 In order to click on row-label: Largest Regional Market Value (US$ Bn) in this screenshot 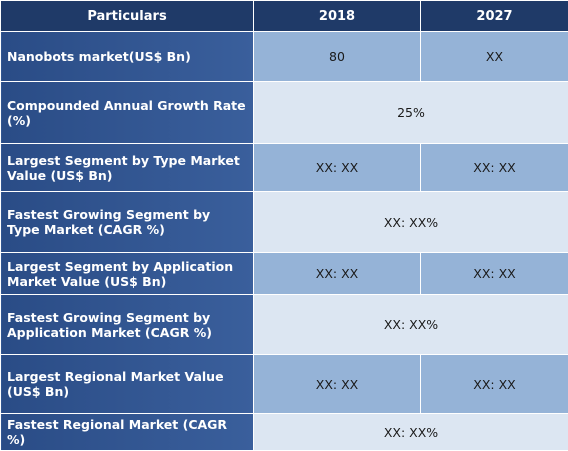, I will do `click(127, 384)`.